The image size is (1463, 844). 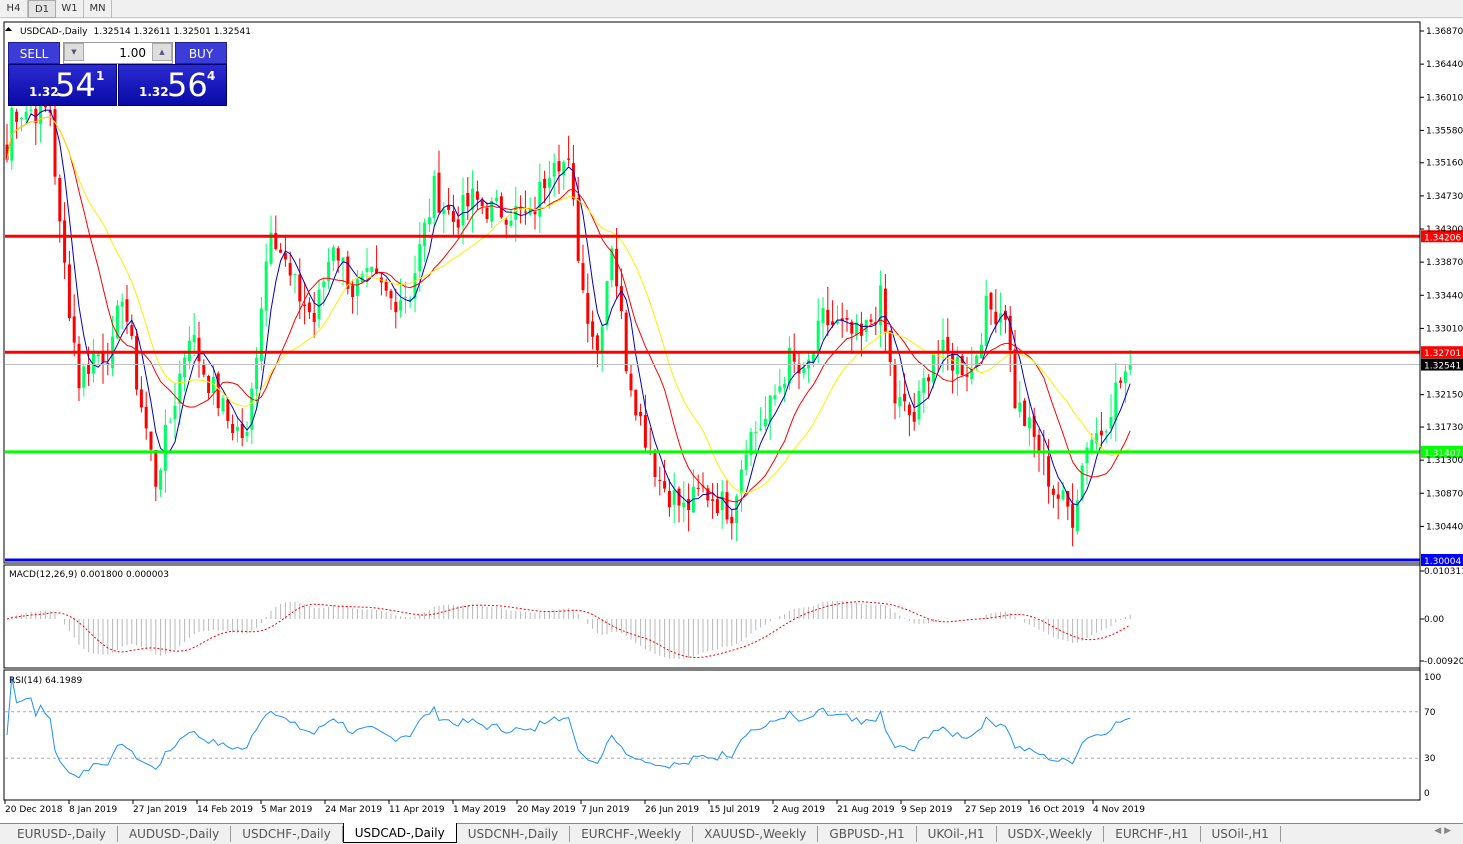 I want to click on date-label: 27 Jan 2019, so click(x=160, y=810).